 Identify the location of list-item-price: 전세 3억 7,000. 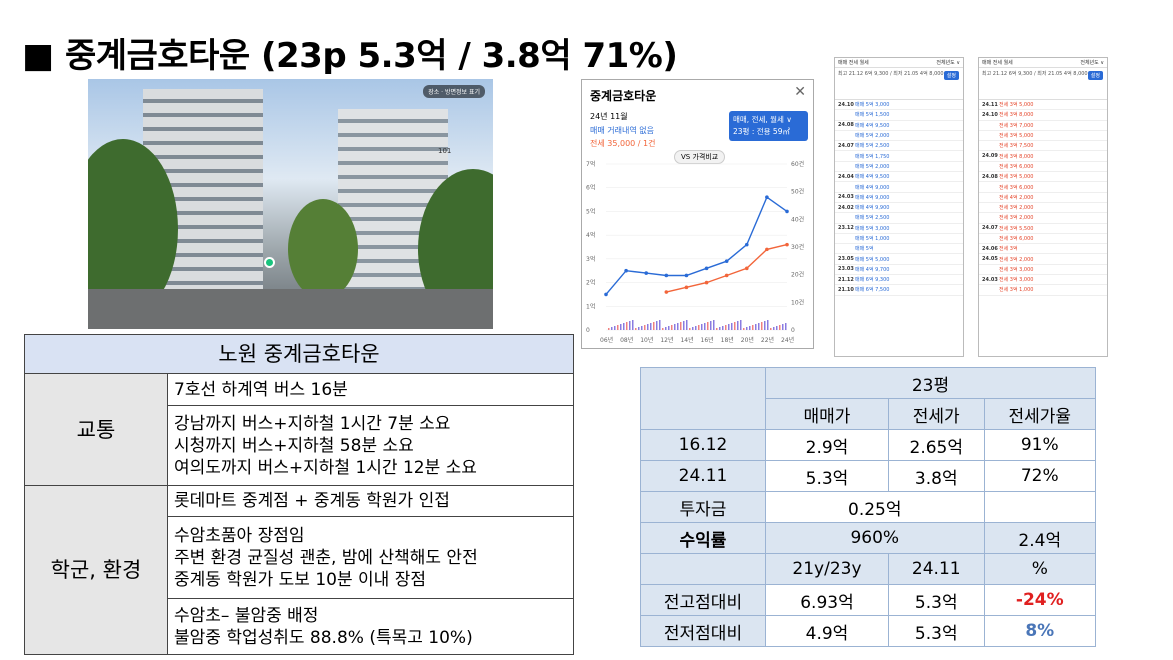
(1016, 125).